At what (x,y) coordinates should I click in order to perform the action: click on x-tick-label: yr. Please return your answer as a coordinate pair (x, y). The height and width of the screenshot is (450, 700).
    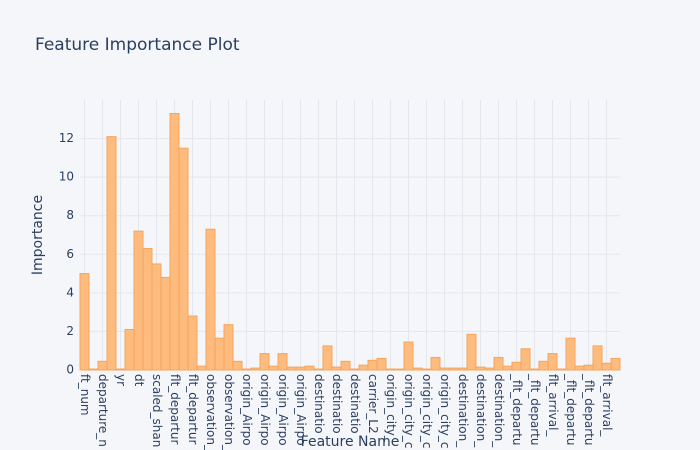
    Looking at the image, I should click on (121, 380).